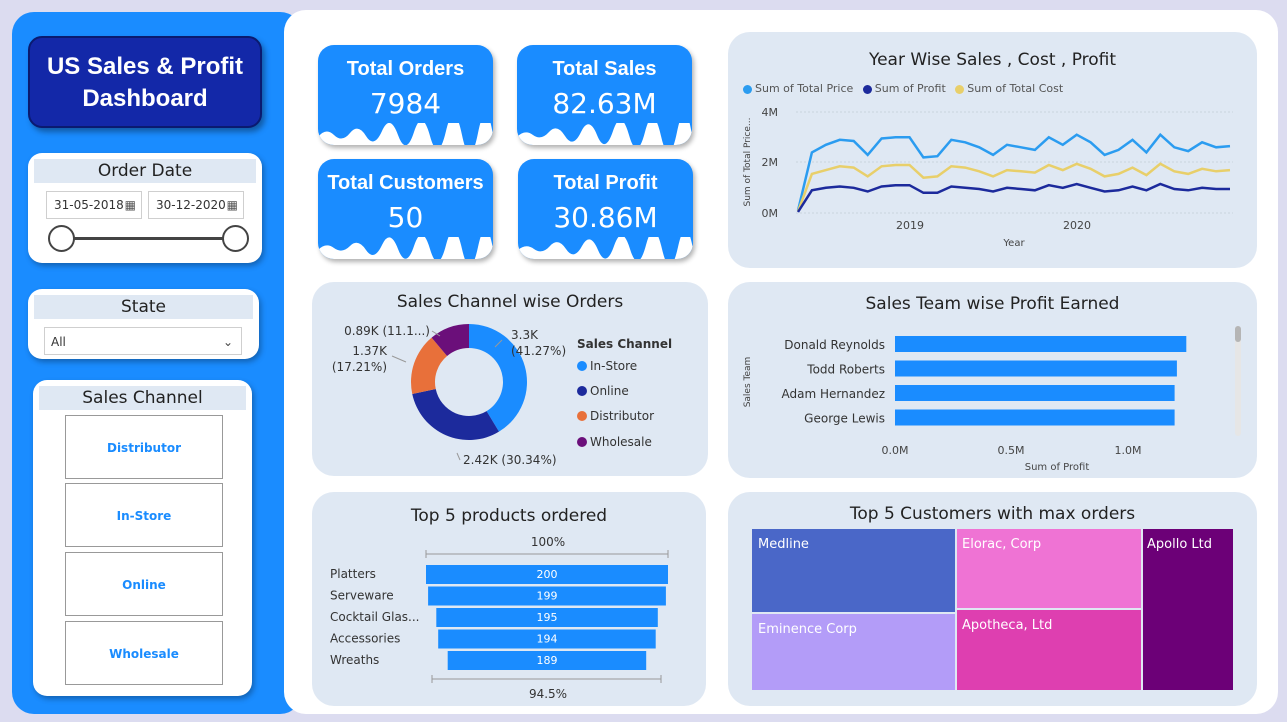  What do you see at coordinates (748, 382) in the screenshot?
I see `y-axis-label: Sales Team` at bounding box center [748, 382].